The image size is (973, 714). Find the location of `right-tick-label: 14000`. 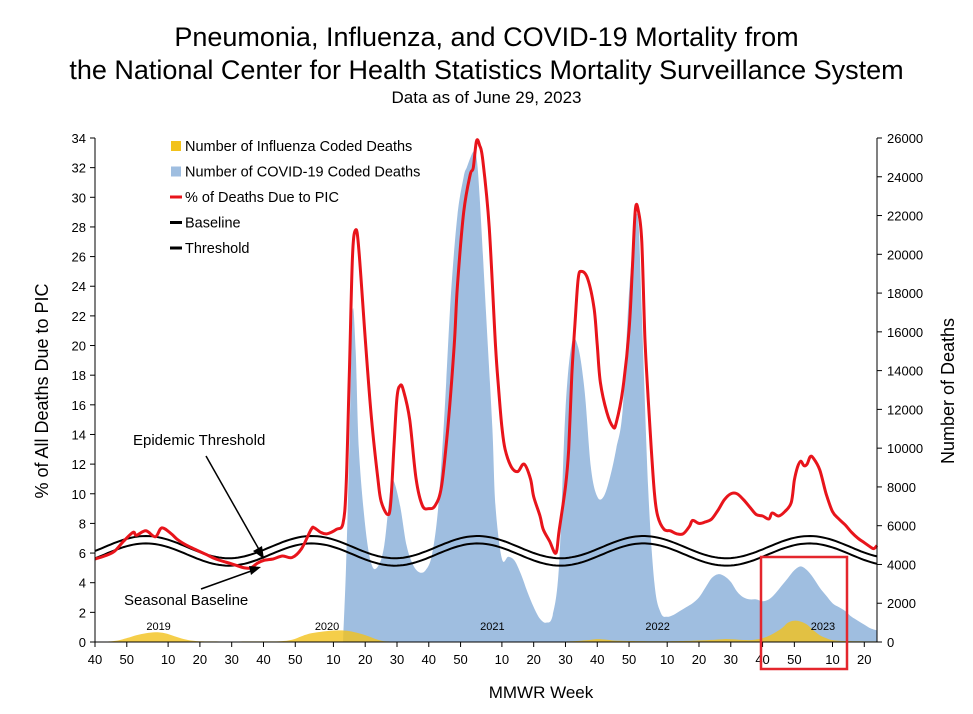

right-tick-label: 14000 is located at coordinates (905, 371).